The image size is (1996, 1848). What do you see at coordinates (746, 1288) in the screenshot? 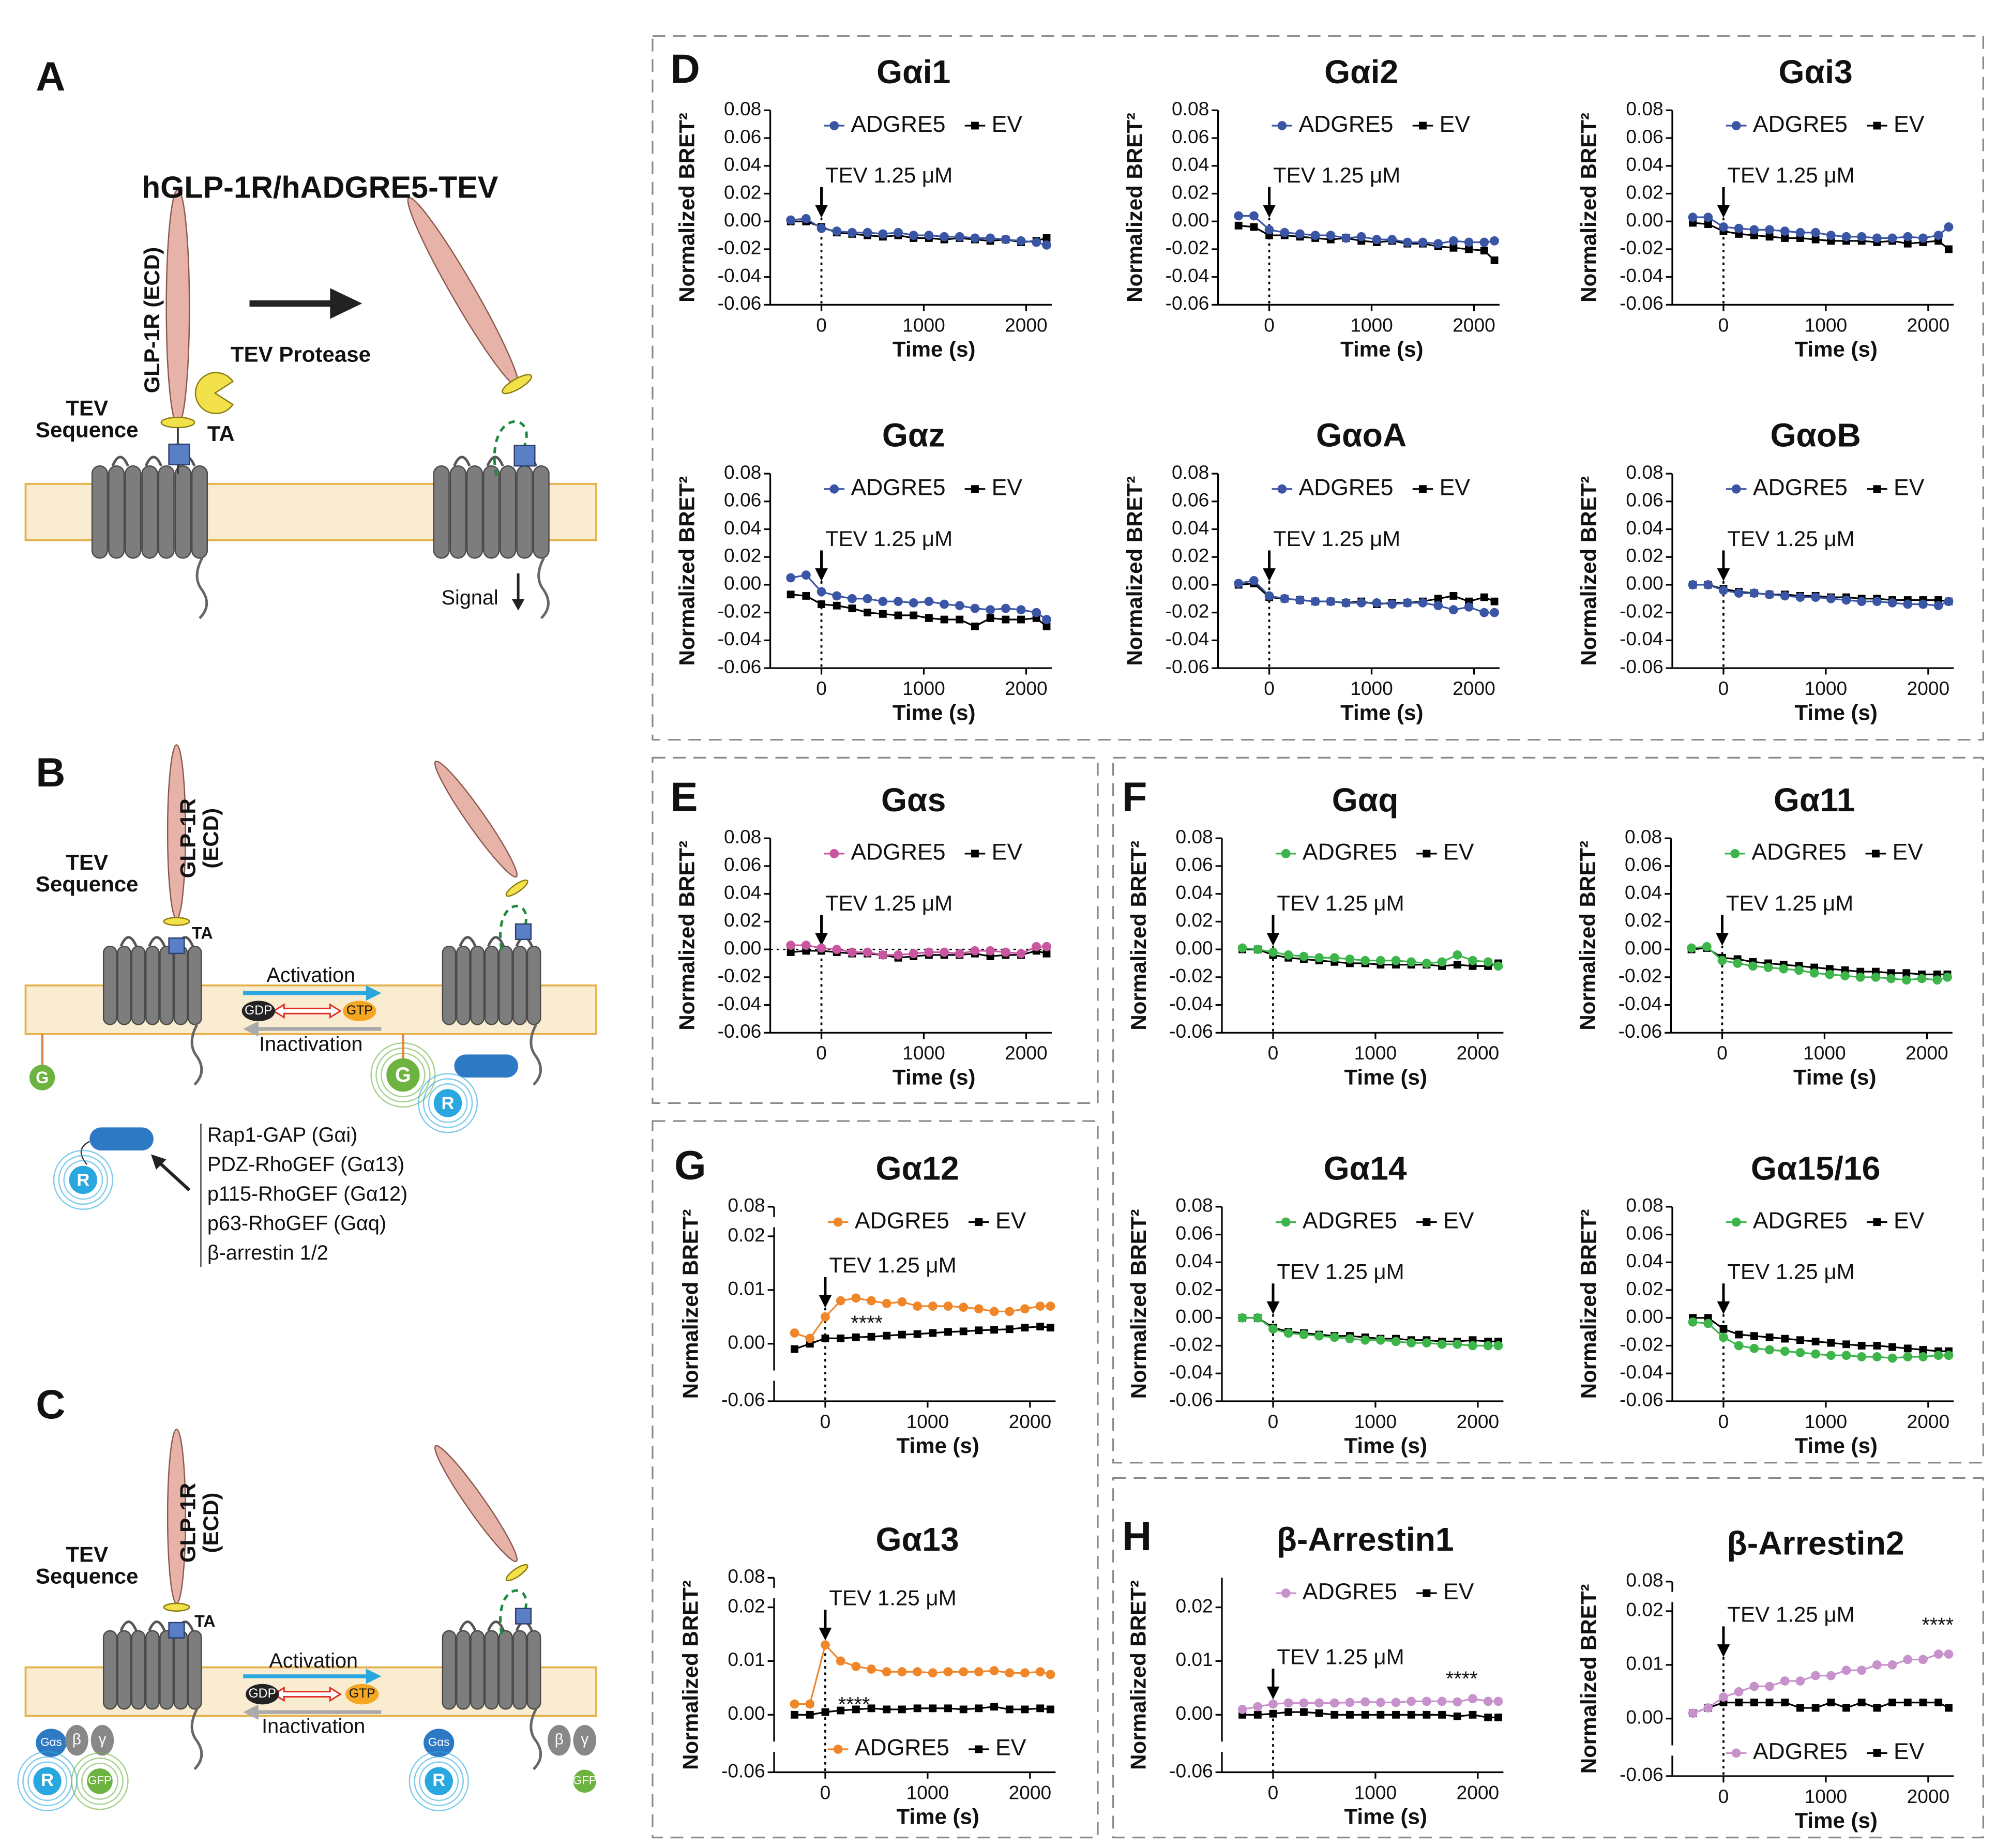
I see `y-tick-label: 0.01` at bounding box center [746, 1288].